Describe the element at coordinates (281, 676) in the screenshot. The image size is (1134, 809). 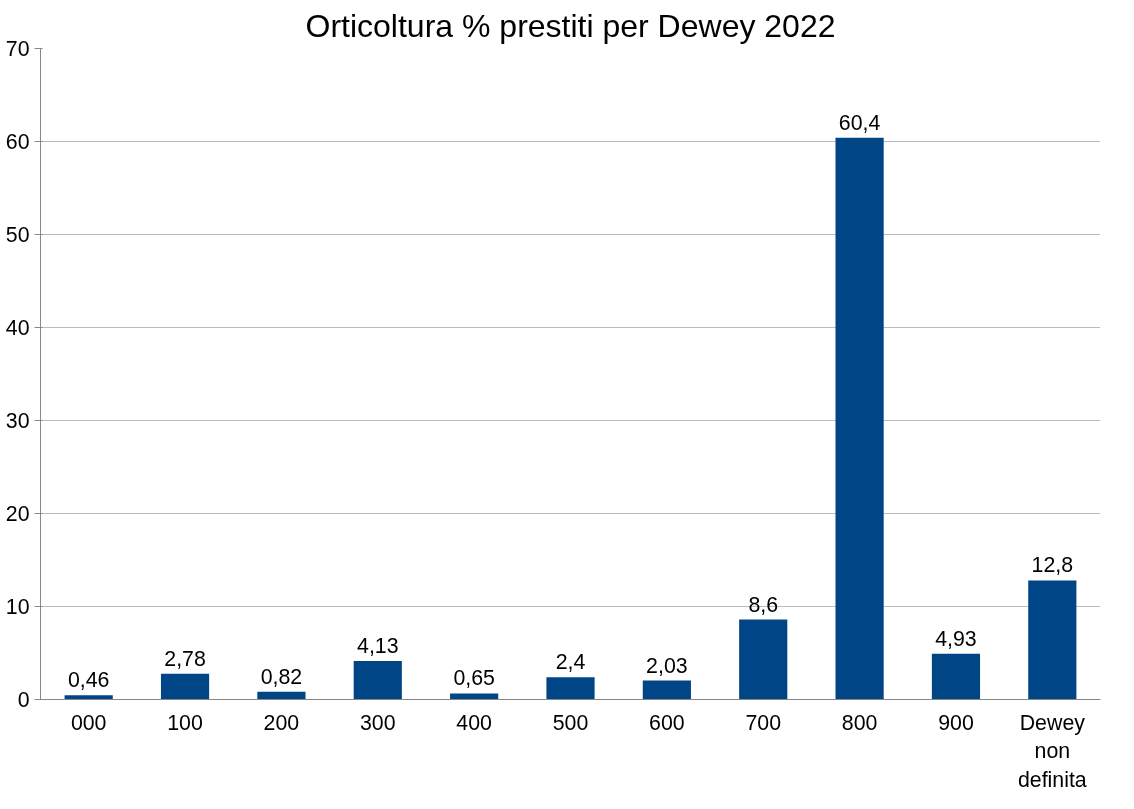
I see `data-label: 0,82` at that location.